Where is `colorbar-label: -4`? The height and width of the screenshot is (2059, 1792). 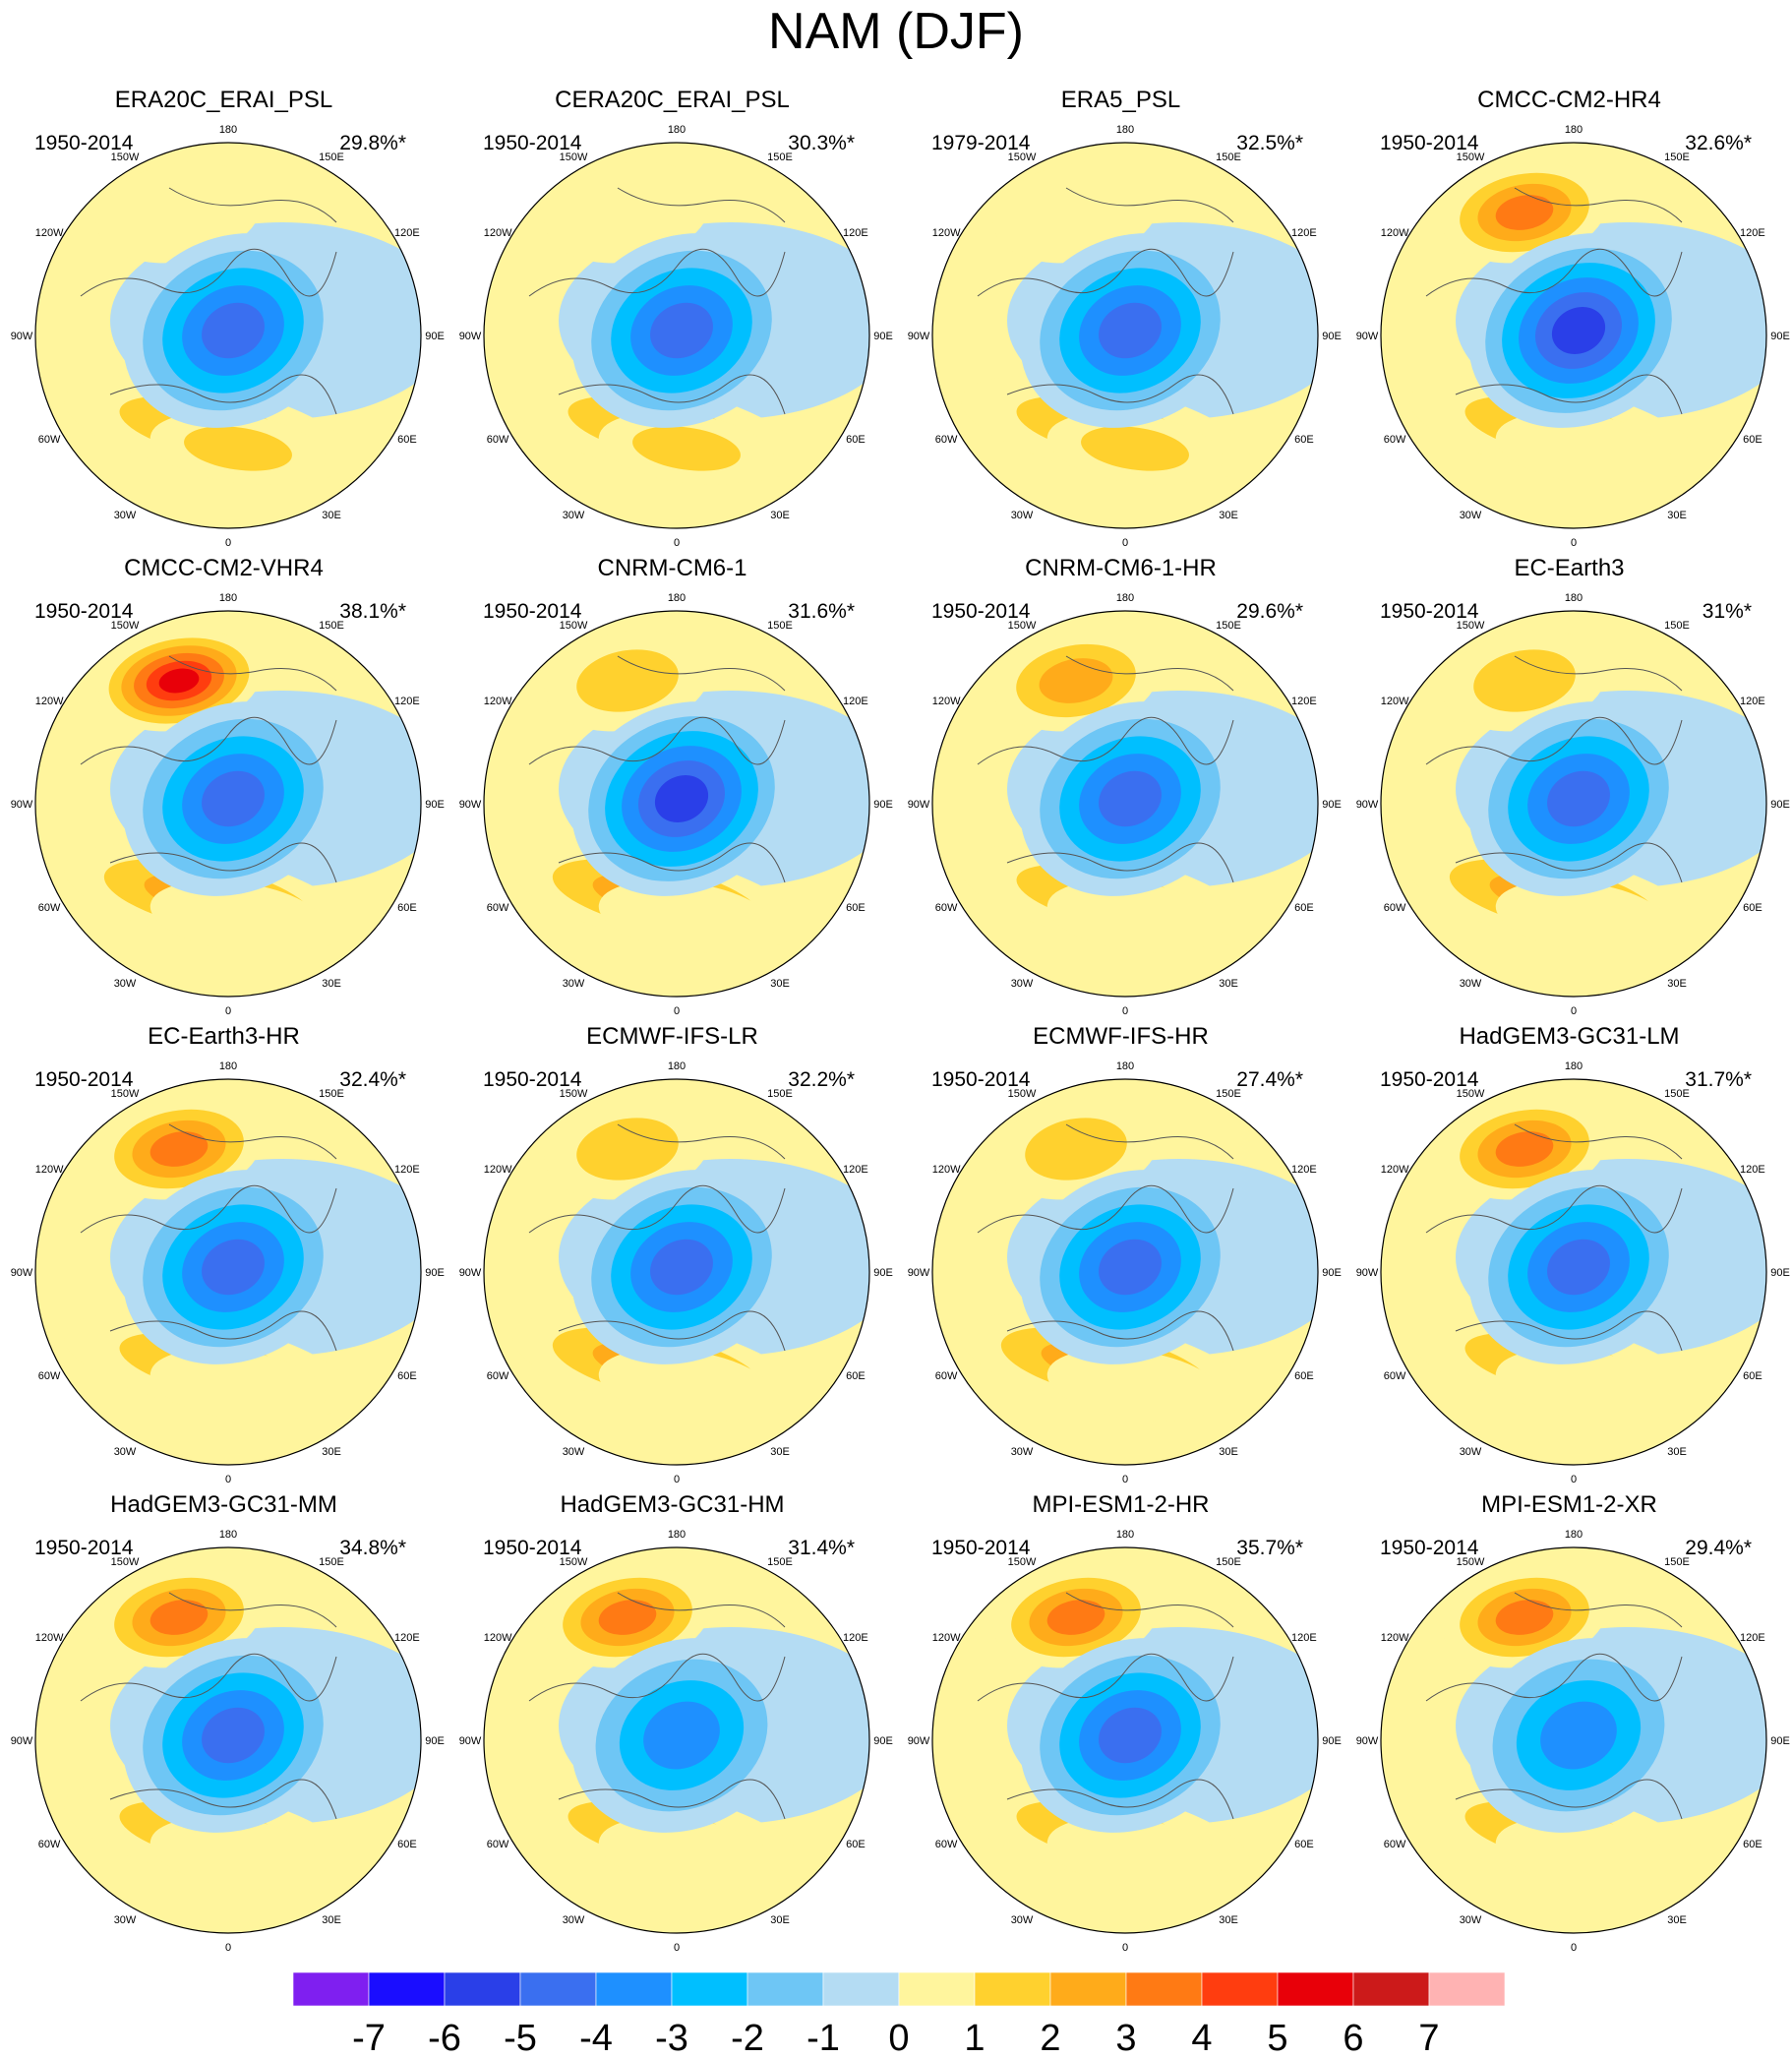
colorbar-label: -4 is located at coordinates (596, 2038).